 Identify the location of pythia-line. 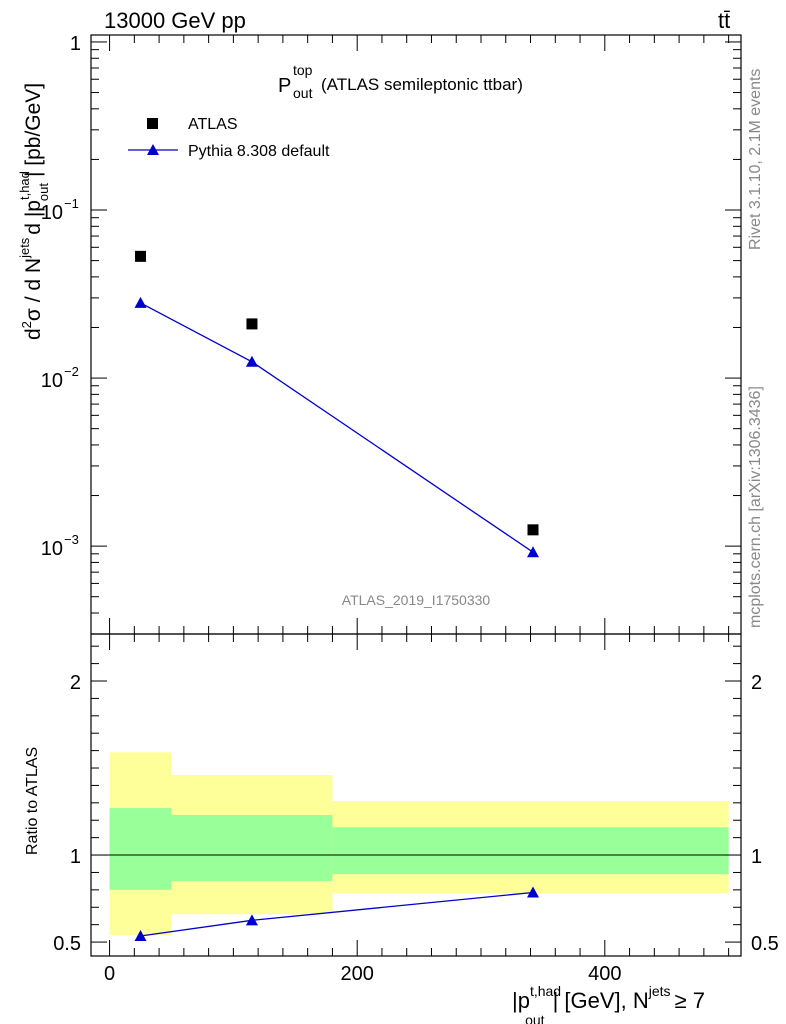
(337, 427).